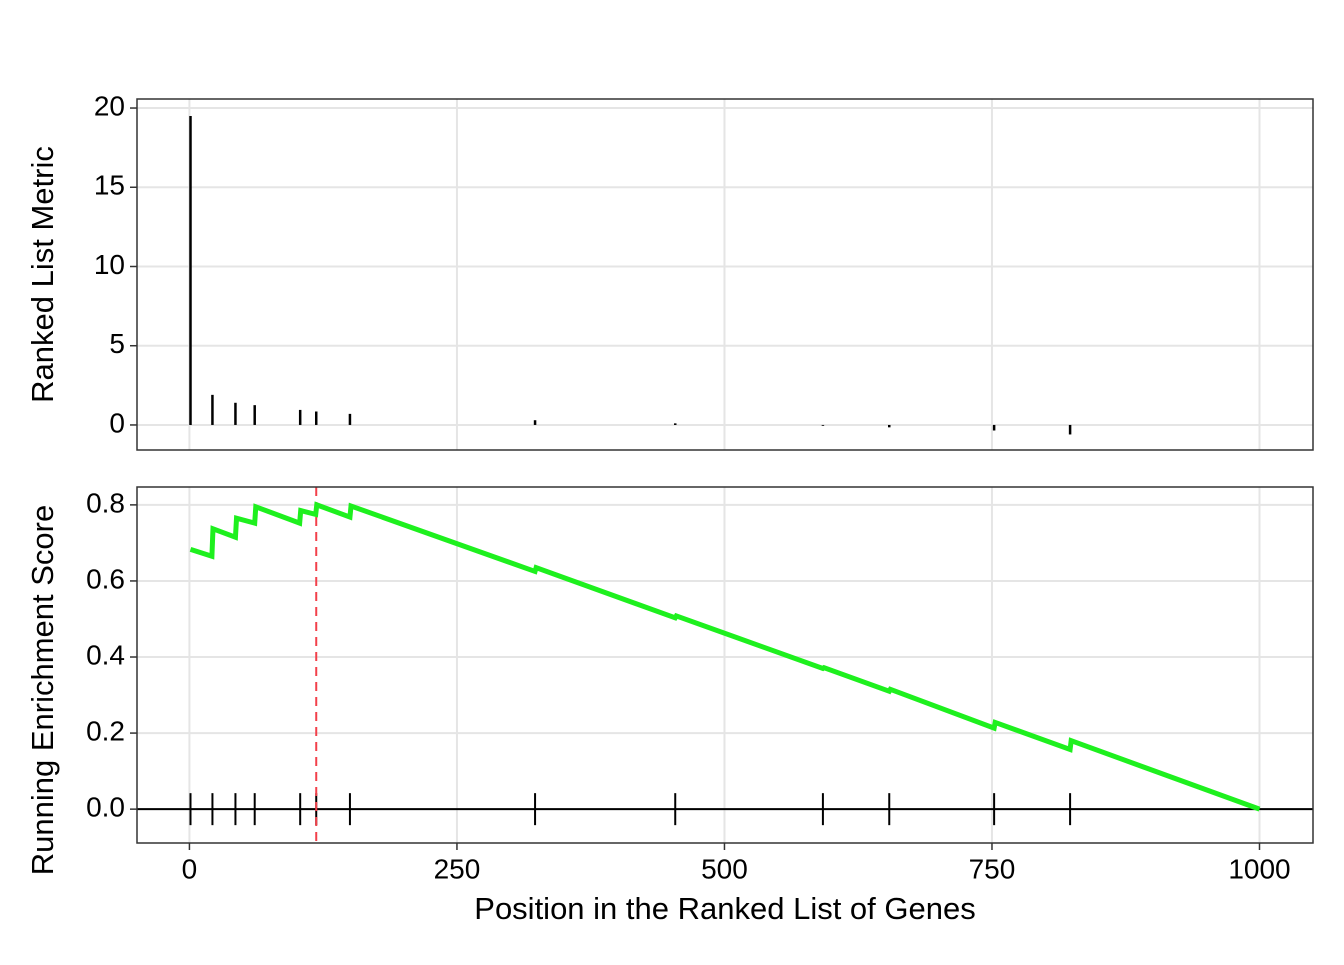 The height and width of the screenshot is (965, 1344). What do you see at coordinates (105, 502) in the screenshot?
I see `y-tick-label: 0.8` at bounding box center [105, 502].